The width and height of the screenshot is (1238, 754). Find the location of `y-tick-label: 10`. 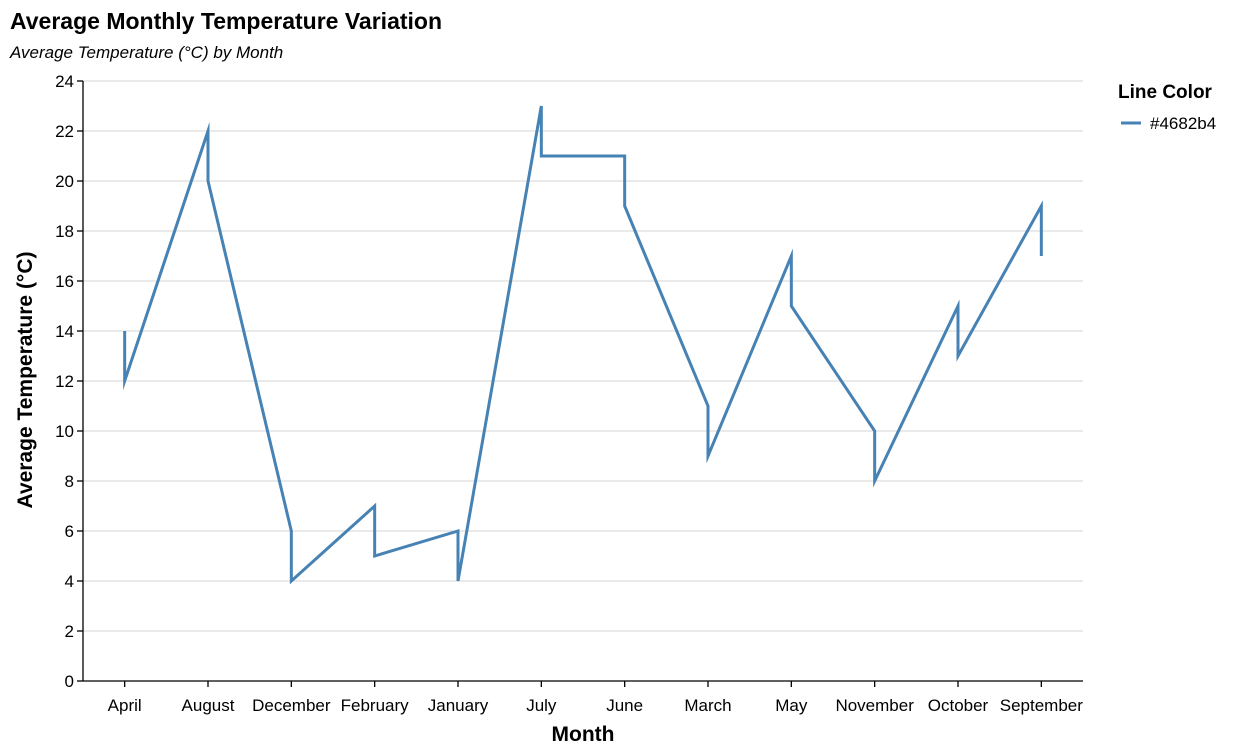

y-tick-label: 10 is located at coordinates (64, 431).